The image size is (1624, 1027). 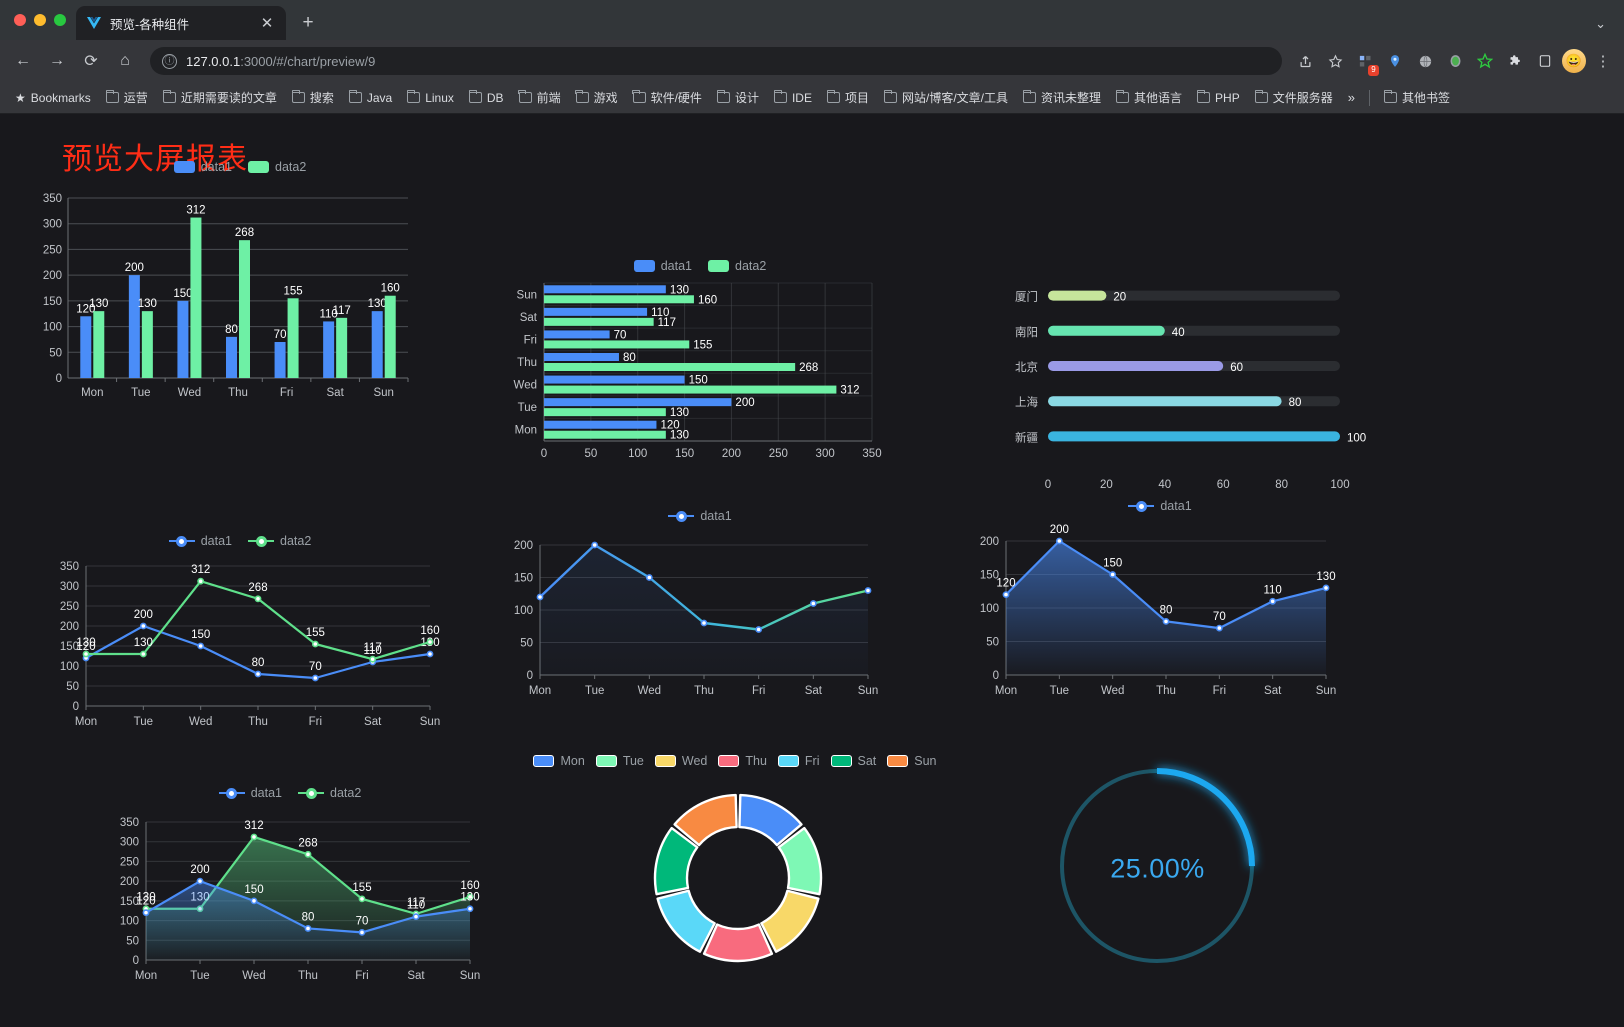 I want to click on reload-button: ⟳, so click(x=91, y=61).